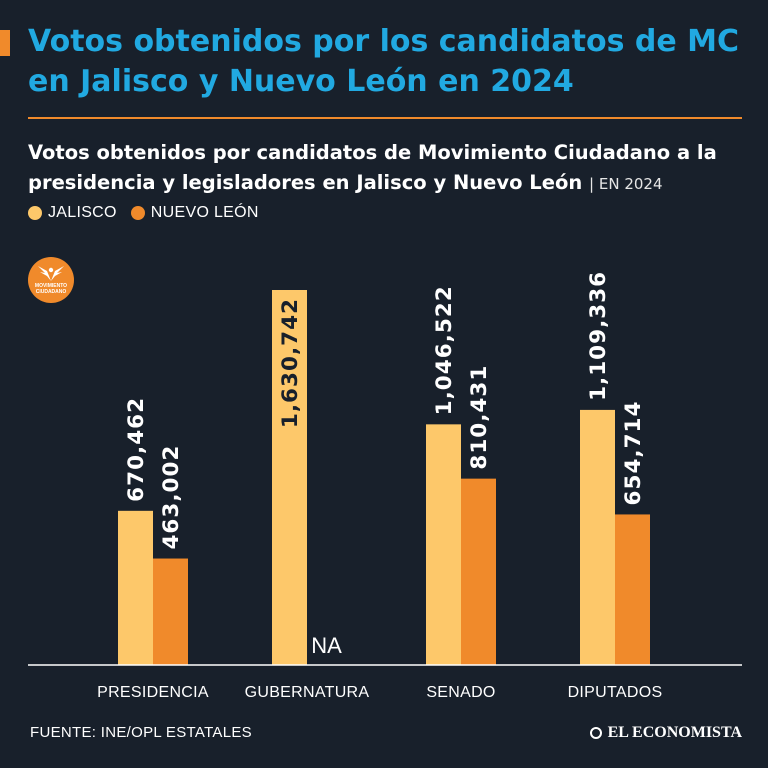 The image size is (768, 768). I want to click on brand-mark-icon, so click(595, 733).